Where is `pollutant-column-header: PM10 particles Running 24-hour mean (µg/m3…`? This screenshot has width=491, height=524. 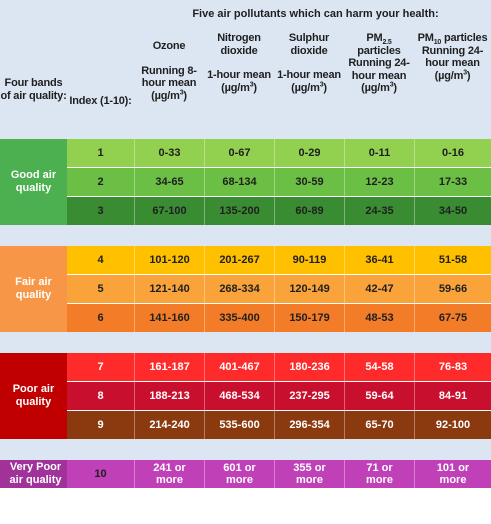
pollutant-column-header: PM10 particles Running 24-hour mean (µg/m3… is located at coordinates (452, 57).